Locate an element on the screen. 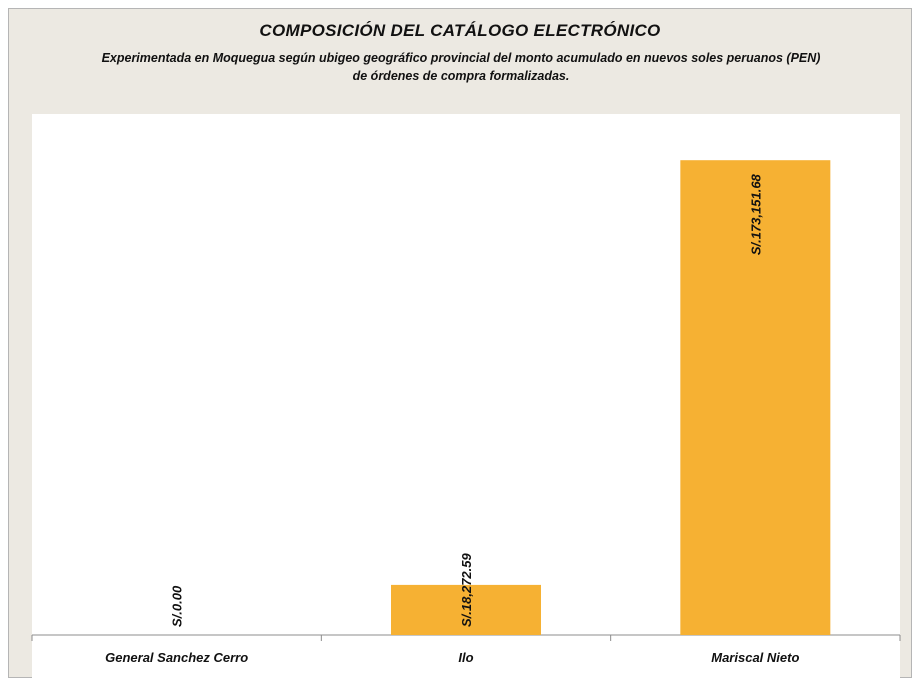 Image resolution: width=920 pixels, height=681 pixels. data-label-1: S/.18,272.59 is located at coordinates (466, 590).